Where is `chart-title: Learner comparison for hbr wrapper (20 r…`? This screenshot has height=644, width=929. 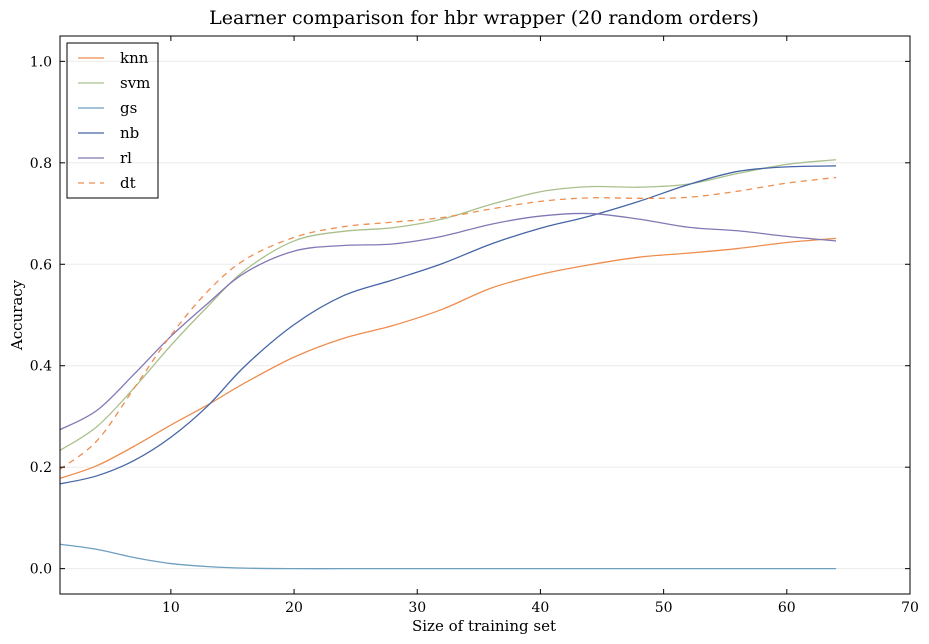 chart-title: Learner comparison for hbr wrapper (20 r… is located at coordinates (484, 18).